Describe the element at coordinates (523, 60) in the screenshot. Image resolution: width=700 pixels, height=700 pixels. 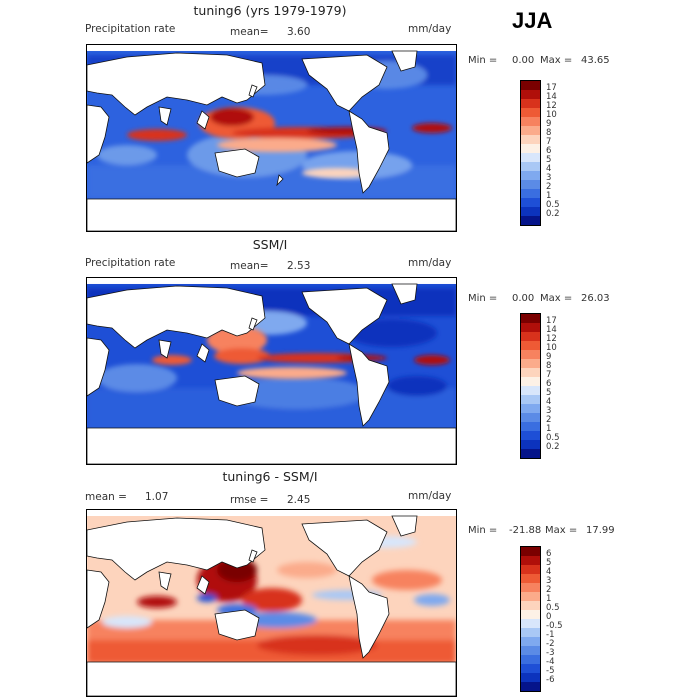
I see `panel1-min-value: 0.00` at that location.